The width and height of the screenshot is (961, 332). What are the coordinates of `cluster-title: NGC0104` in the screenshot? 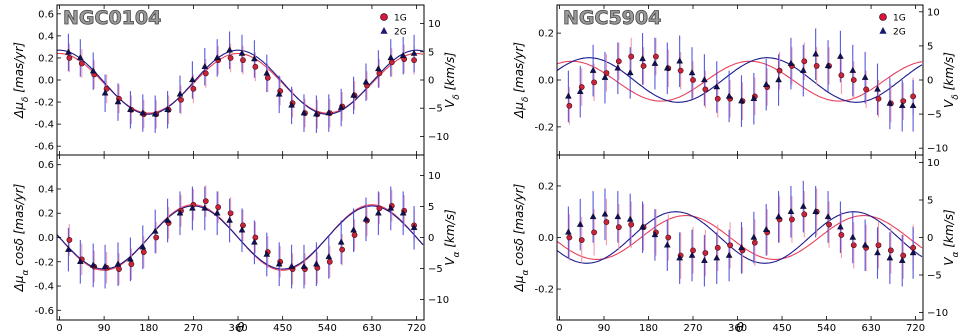 It's located at (112, 18).